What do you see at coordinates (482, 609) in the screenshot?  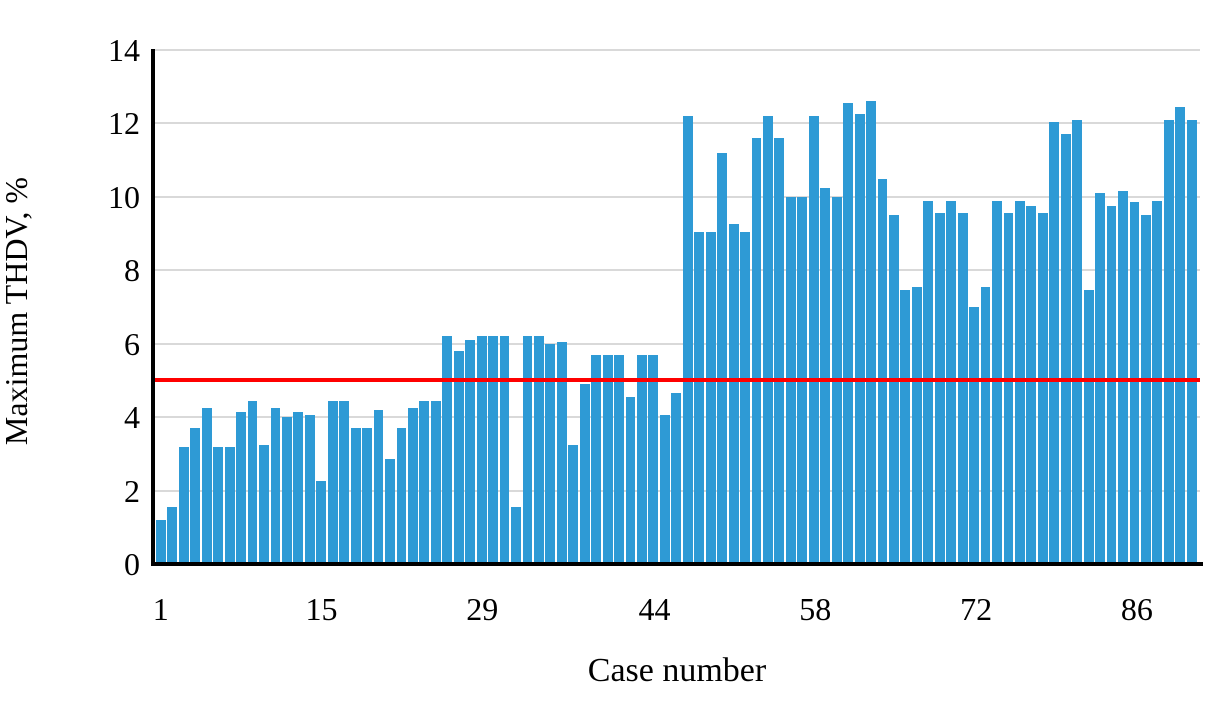 I see `x-tick-label-29: 29` at bounding box center [482, 609].